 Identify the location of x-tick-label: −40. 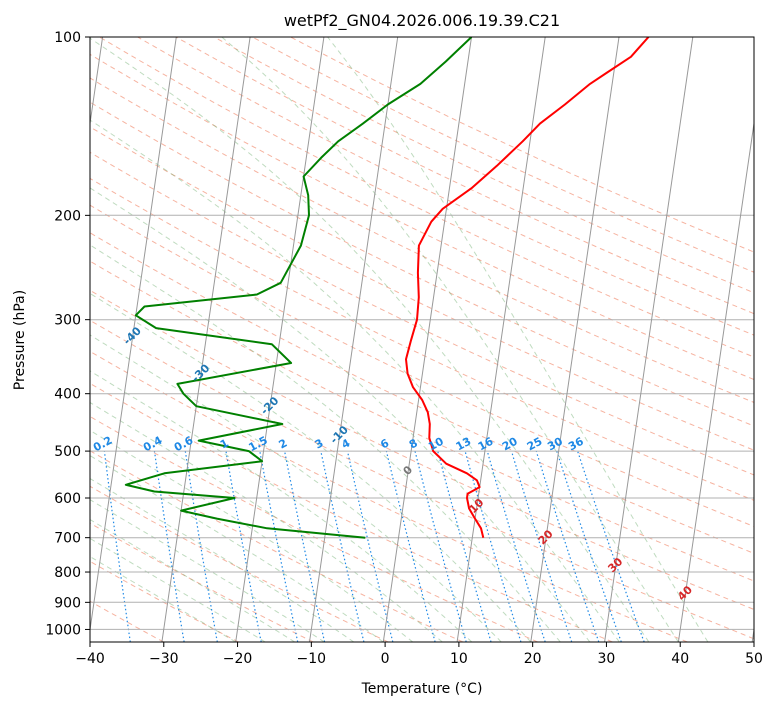
(90, 659).